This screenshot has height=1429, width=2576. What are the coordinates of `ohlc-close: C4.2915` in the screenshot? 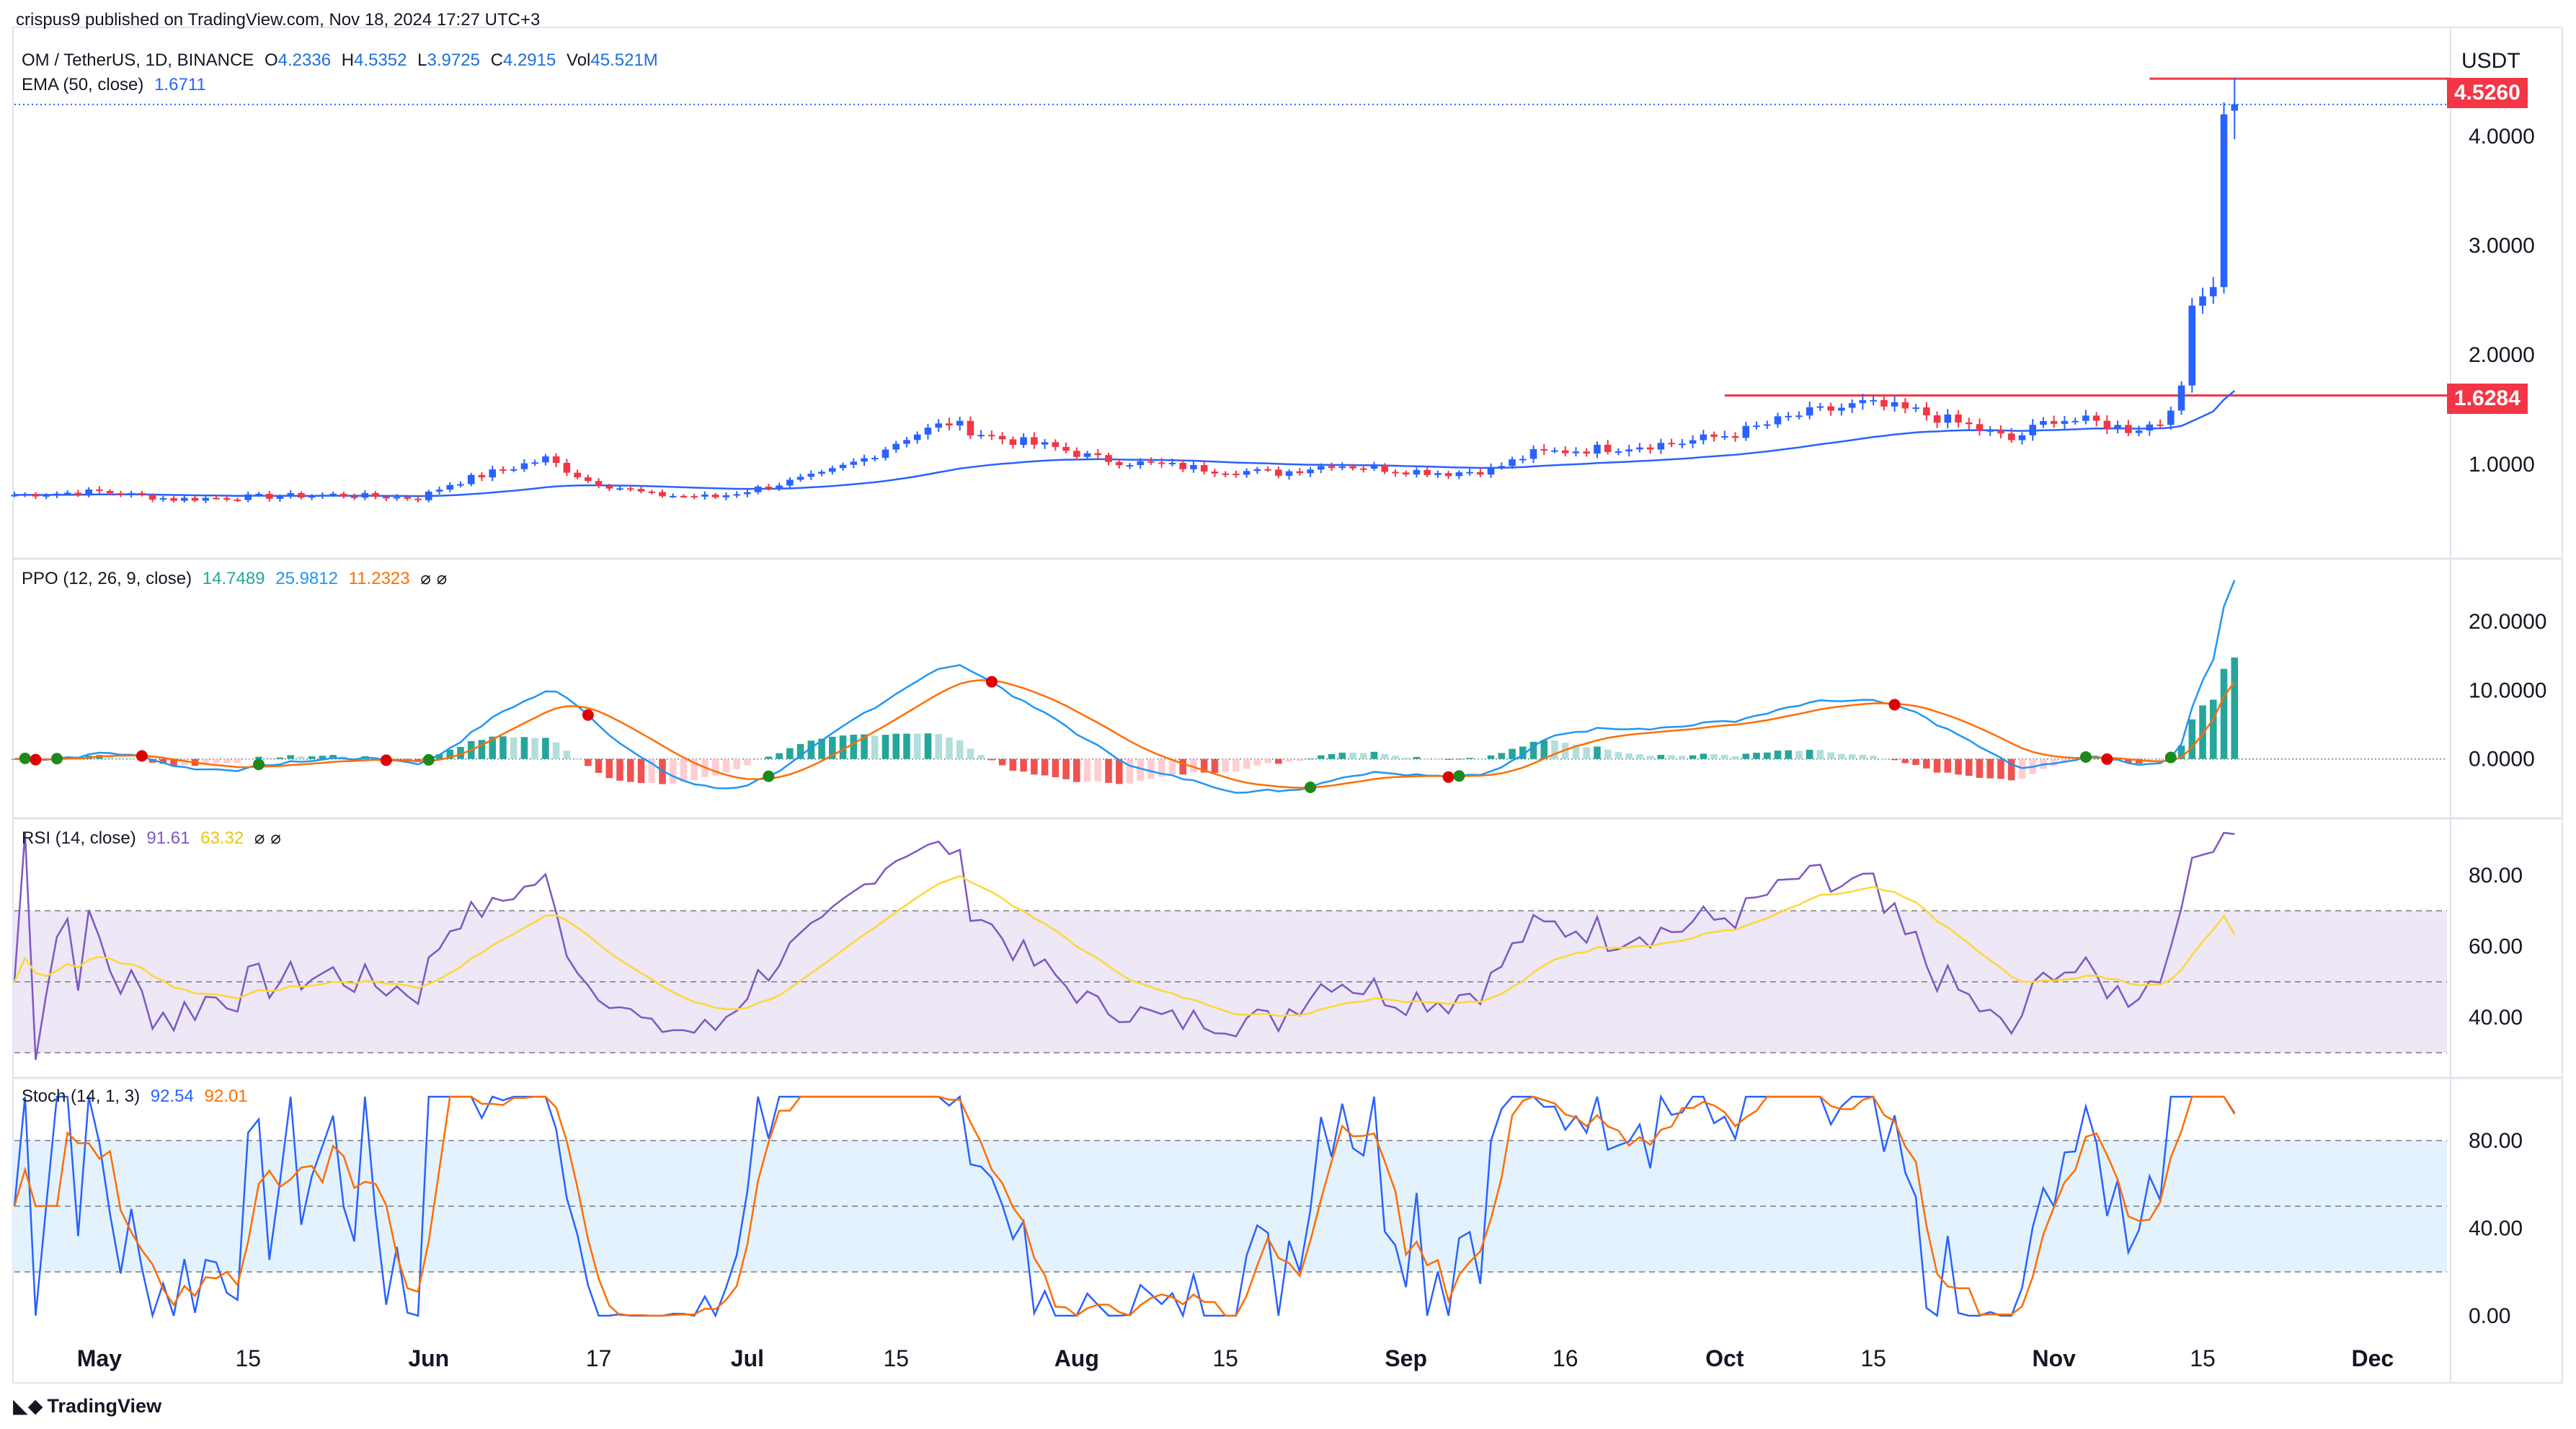 It's located at (523, 60).